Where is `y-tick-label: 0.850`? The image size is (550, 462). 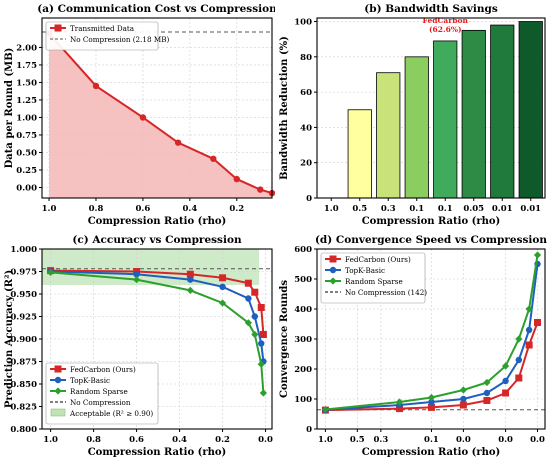
y-tick-label: 0.850 is located at coordinates (23, 385).